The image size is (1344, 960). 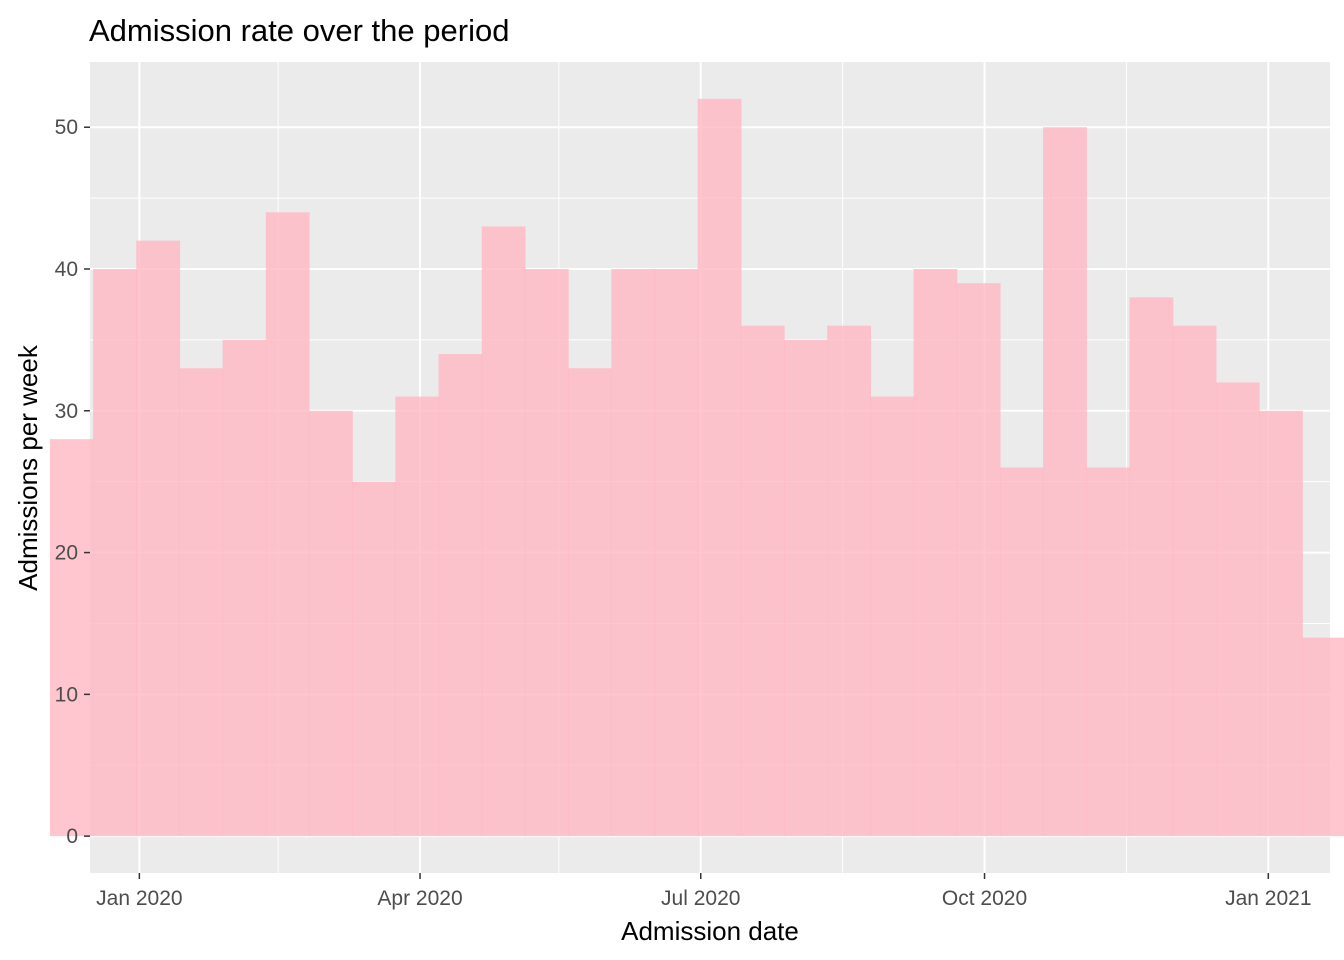 What do you see at coordinates (66, 127) in the screenshot?
I see `y-tick-label: 50` at bounding box center [66, 127].